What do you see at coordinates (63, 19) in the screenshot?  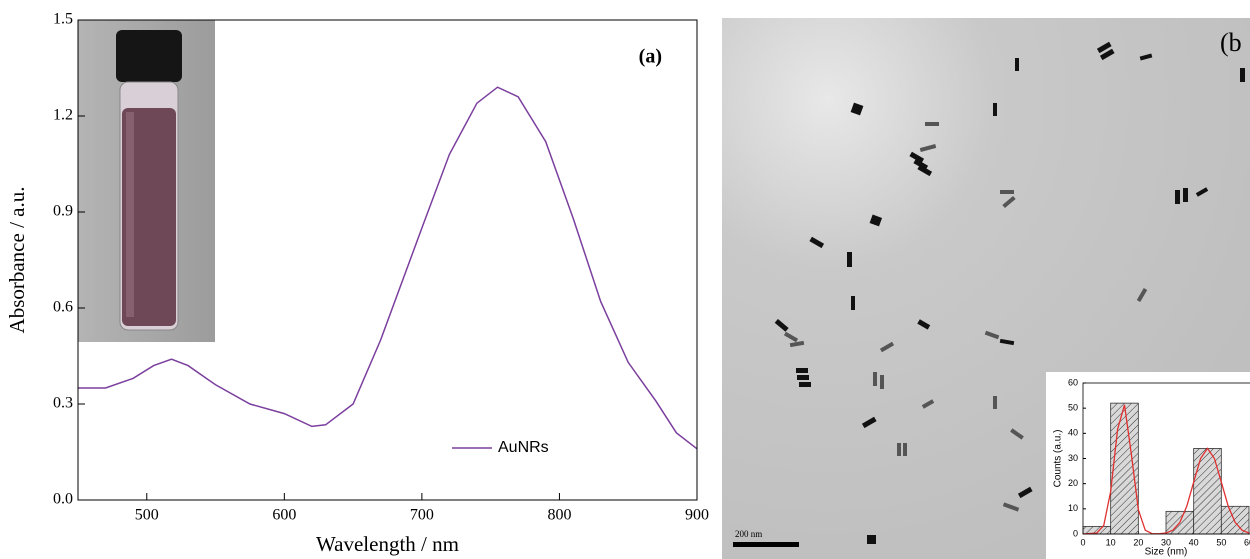 I see `y-tick-label: 1.5` at bounding box center [63, 19].